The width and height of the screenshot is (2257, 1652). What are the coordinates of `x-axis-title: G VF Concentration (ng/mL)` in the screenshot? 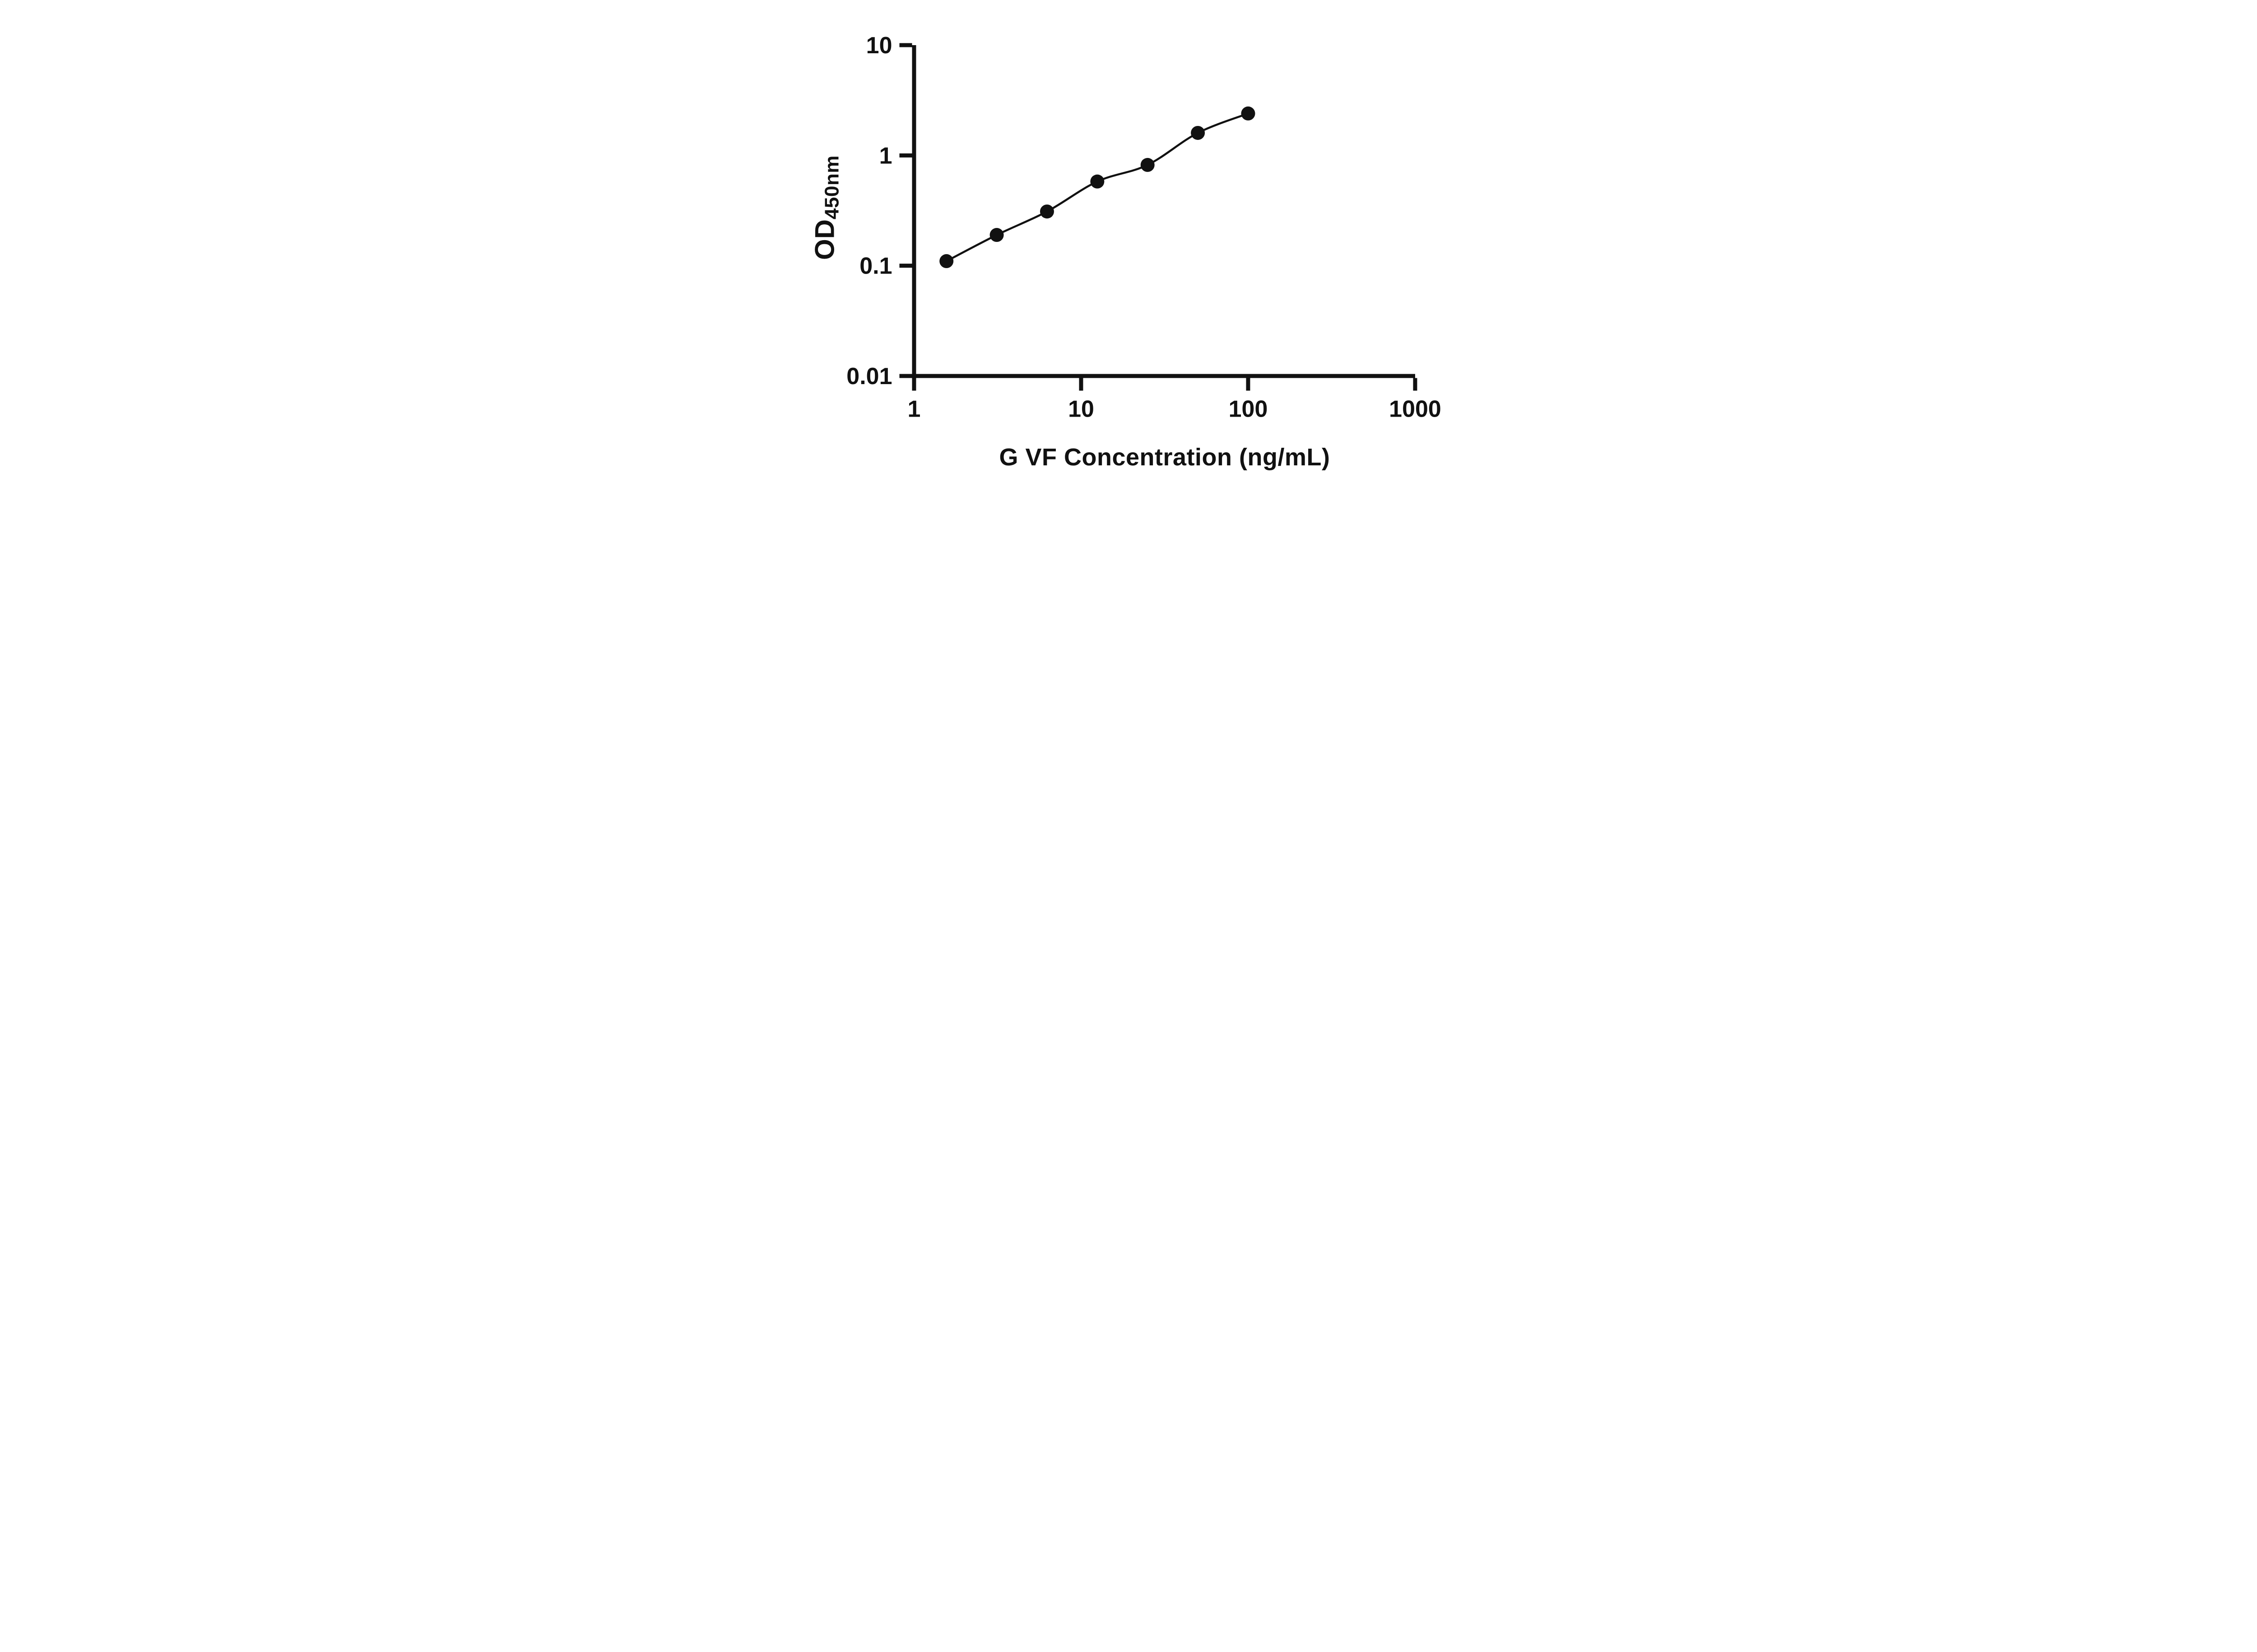 It's located at (1164, 457).